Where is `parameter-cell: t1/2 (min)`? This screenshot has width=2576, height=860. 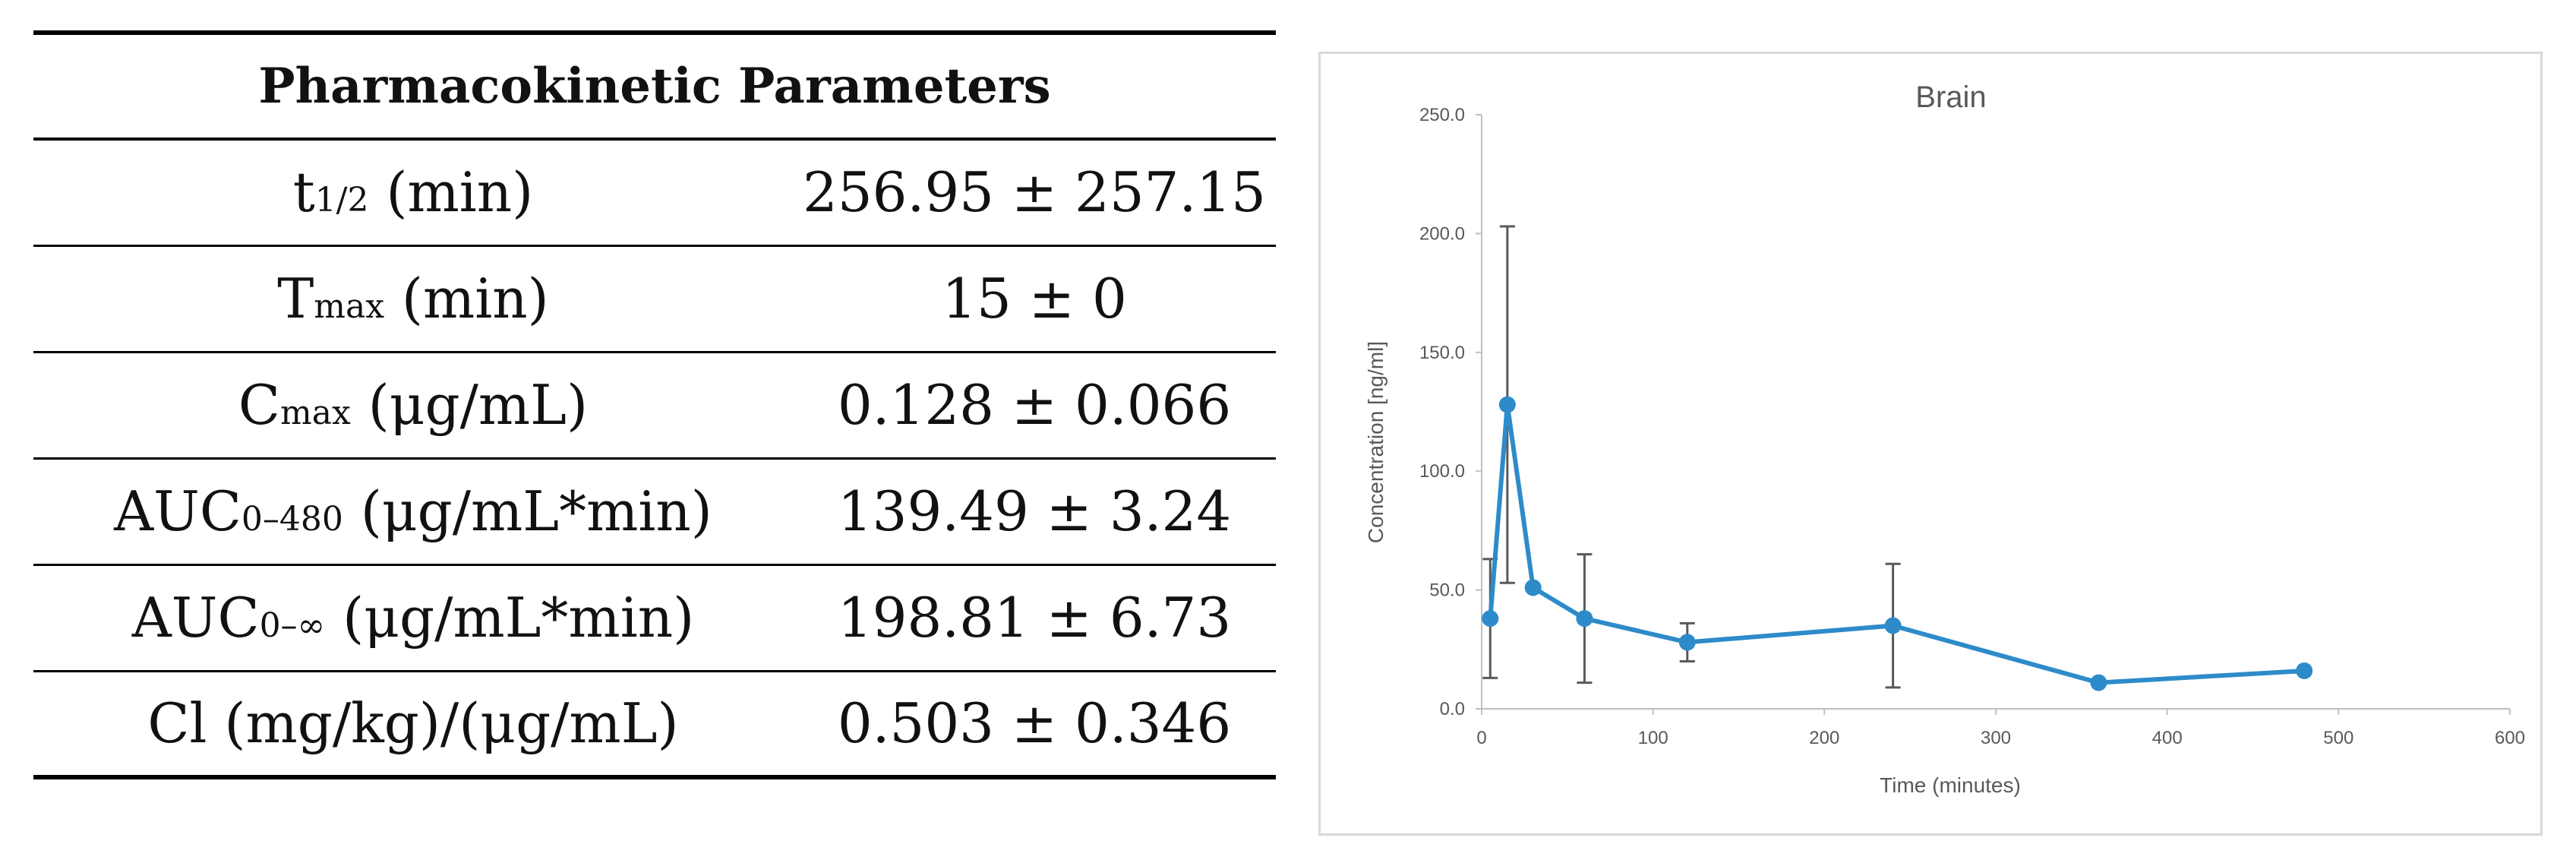 parameter-cell: t1/2 (min) is located at coordinates (413, 192).